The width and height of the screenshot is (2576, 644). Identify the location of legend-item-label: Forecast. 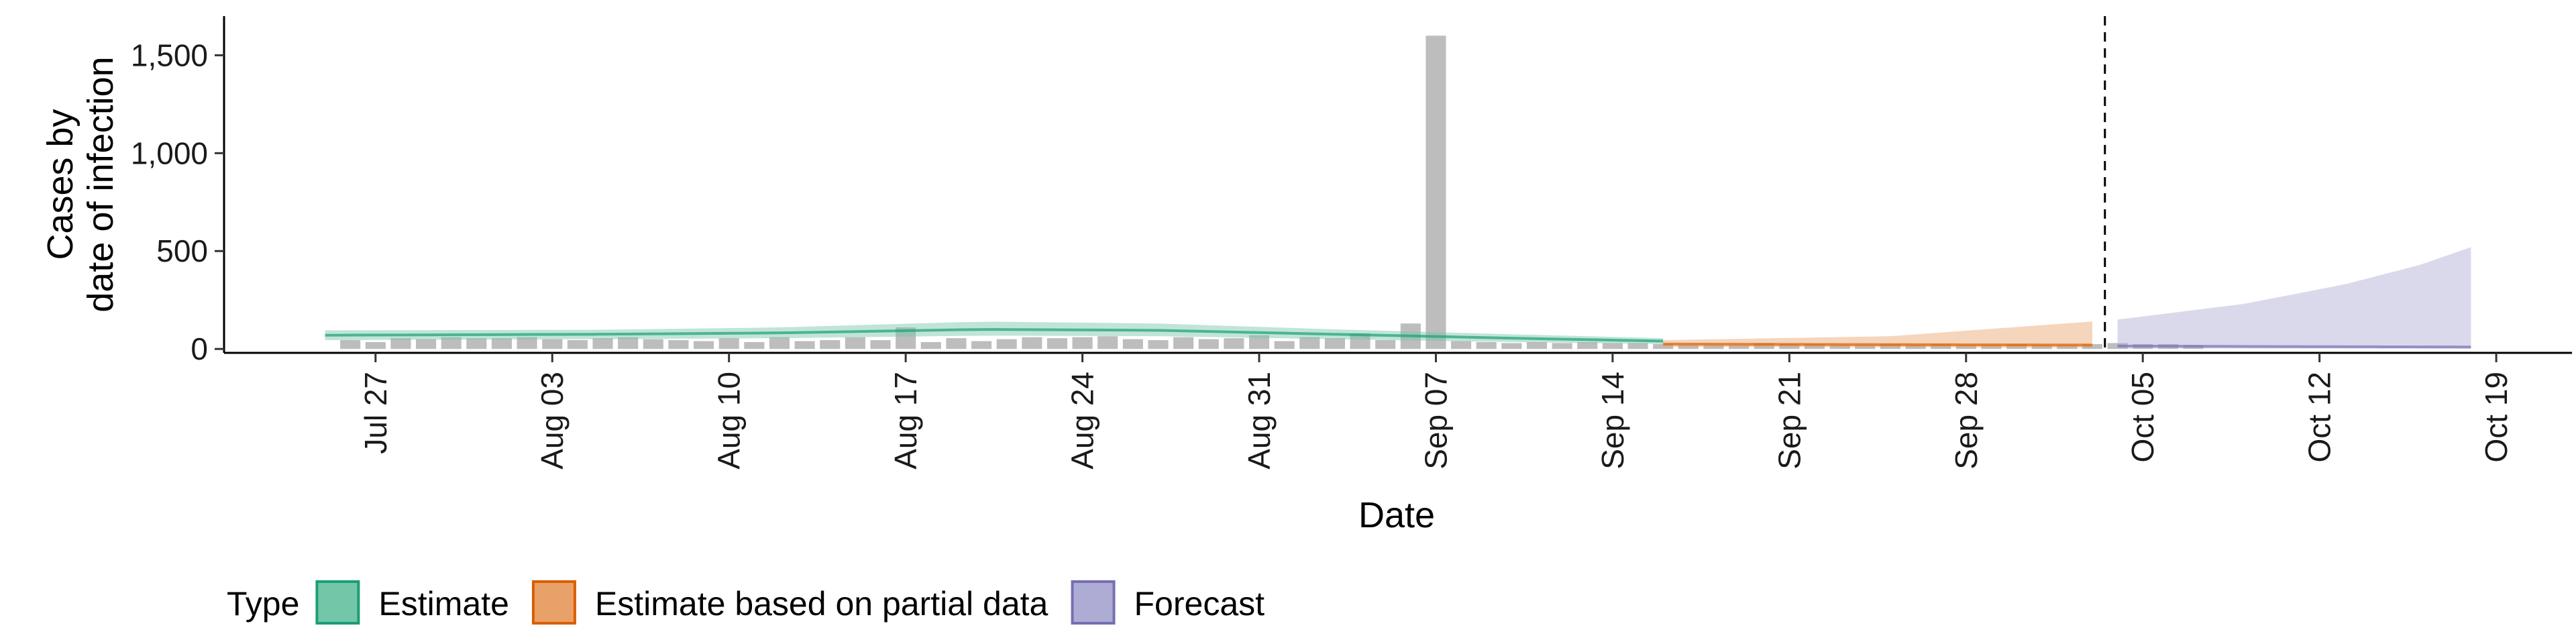
(1199, 604).